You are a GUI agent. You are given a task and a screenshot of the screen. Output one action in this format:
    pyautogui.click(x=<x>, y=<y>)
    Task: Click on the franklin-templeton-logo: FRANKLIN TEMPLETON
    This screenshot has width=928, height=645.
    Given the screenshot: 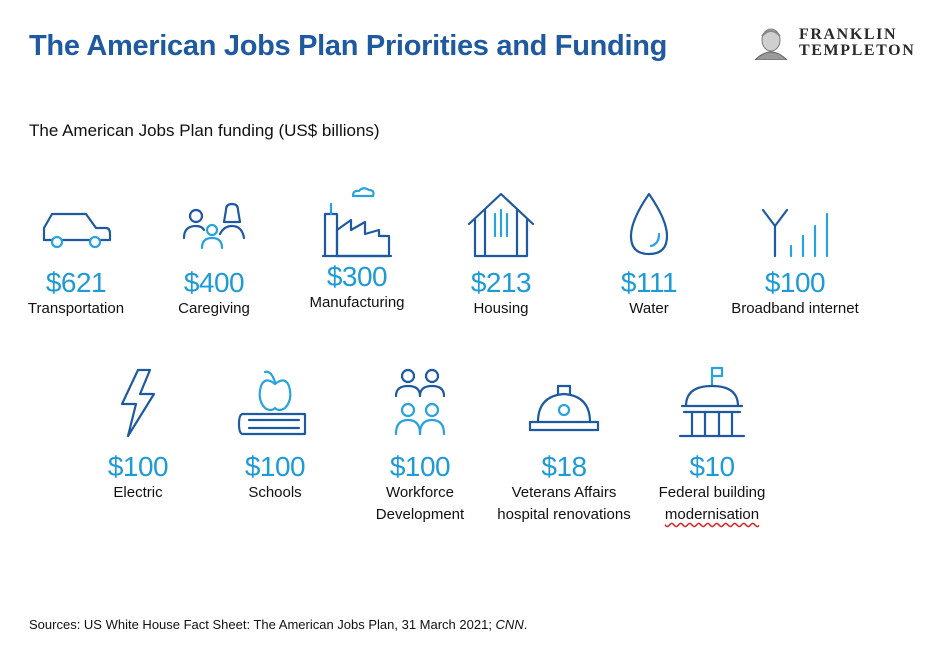 What is the action you would take?
    pyautogui.click(x=831, y=44)
    